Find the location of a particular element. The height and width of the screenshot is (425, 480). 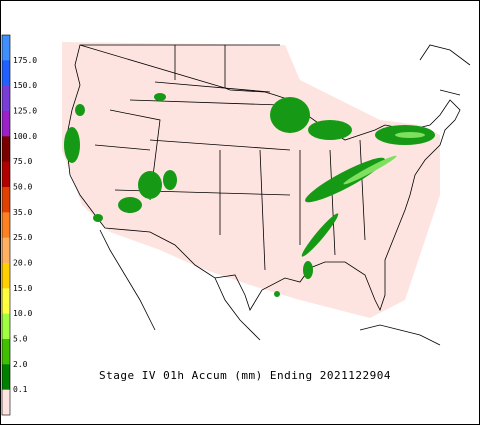

precip-areas-light is located at coordinates (384, 158).